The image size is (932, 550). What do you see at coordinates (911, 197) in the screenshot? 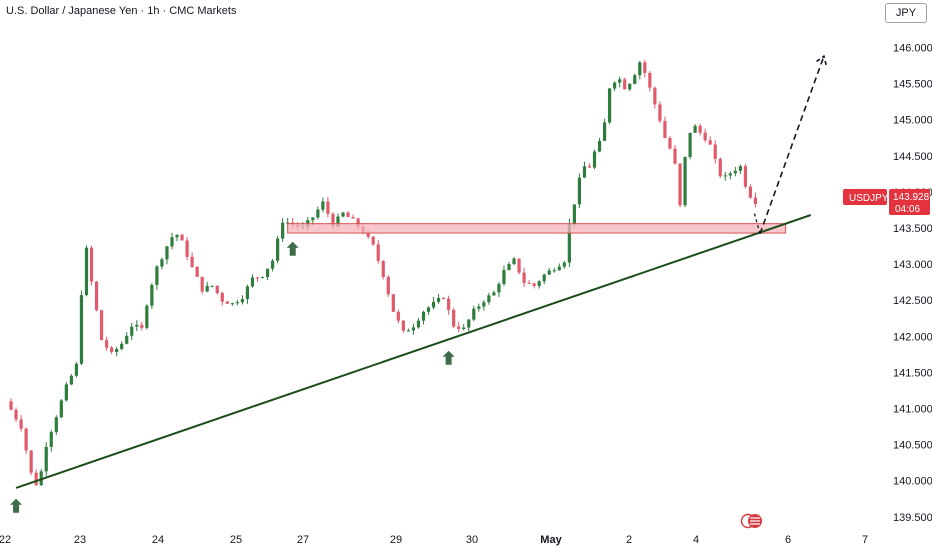
I see `price-tag-price: 143.928` at bounding box center [911, 197].